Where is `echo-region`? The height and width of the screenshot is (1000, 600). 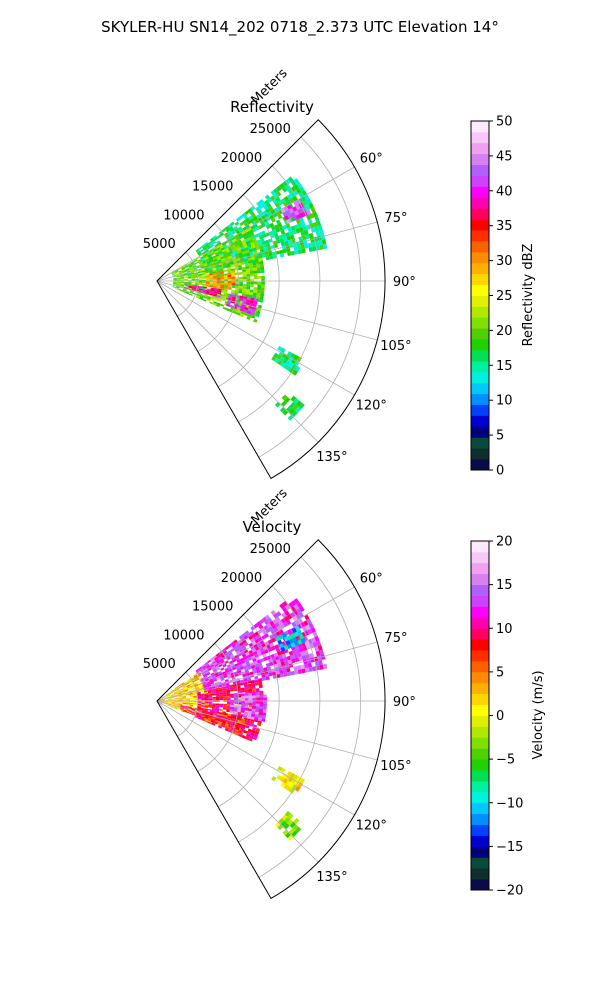 echo-region is located at coordinates (288, 825).